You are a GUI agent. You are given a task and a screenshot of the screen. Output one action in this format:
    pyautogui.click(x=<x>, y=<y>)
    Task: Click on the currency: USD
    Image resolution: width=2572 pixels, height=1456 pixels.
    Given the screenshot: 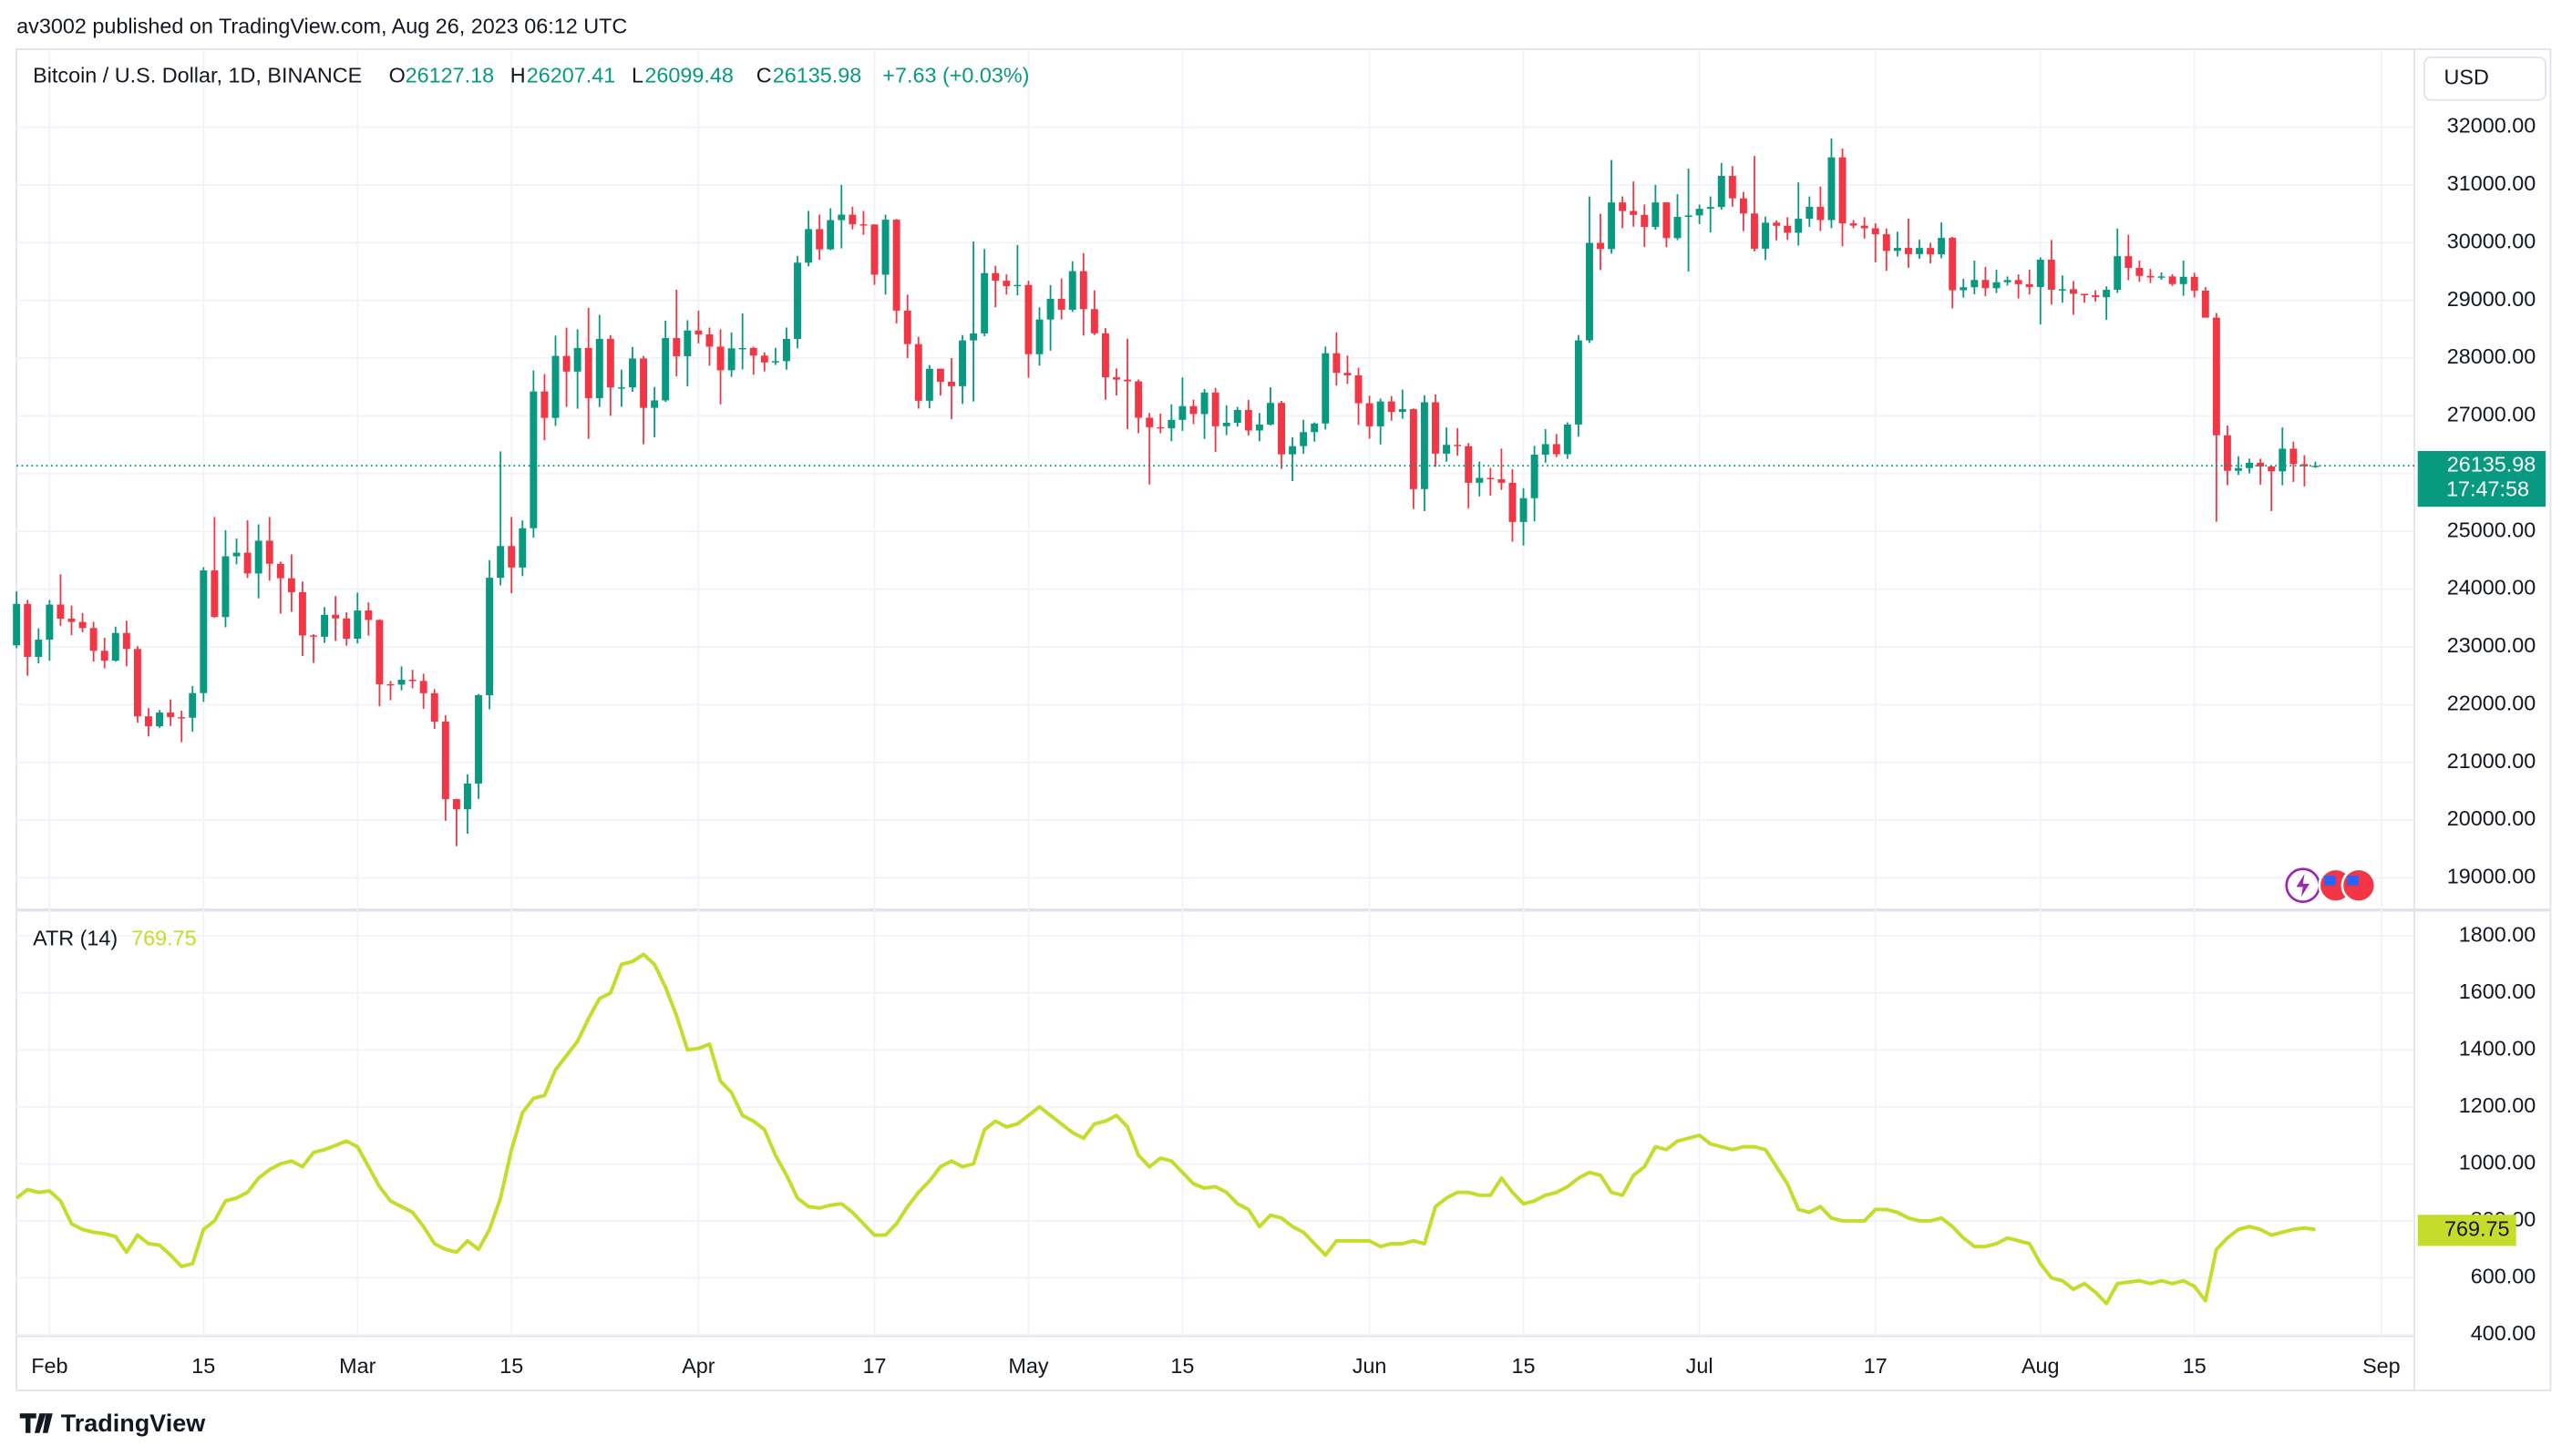 What is the action you would take?
    pyautogui.click(x=2465, y=77)
    